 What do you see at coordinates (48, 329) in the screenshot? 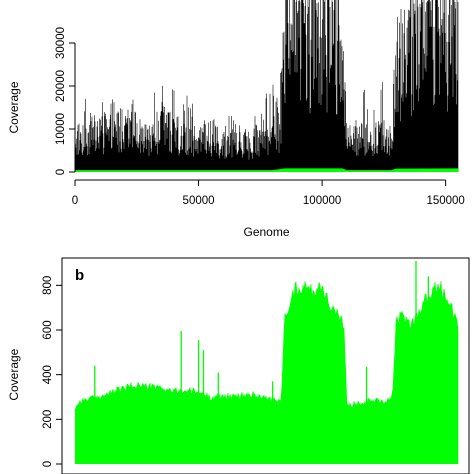
I see `y-tick-label-4: 600` at bounding box center [48, 329].